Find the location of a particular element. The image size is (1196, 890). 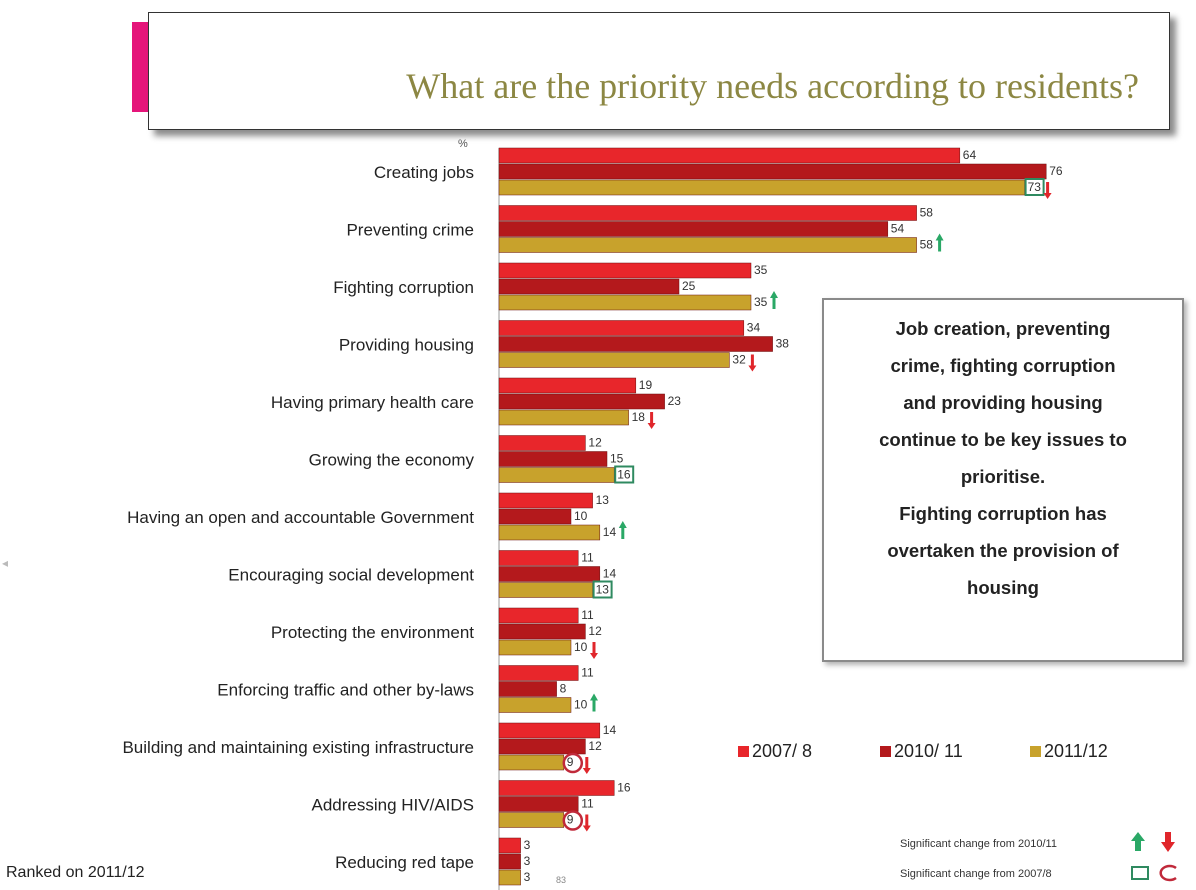

category-label: Providing housing is located at coordinates (406, 345).